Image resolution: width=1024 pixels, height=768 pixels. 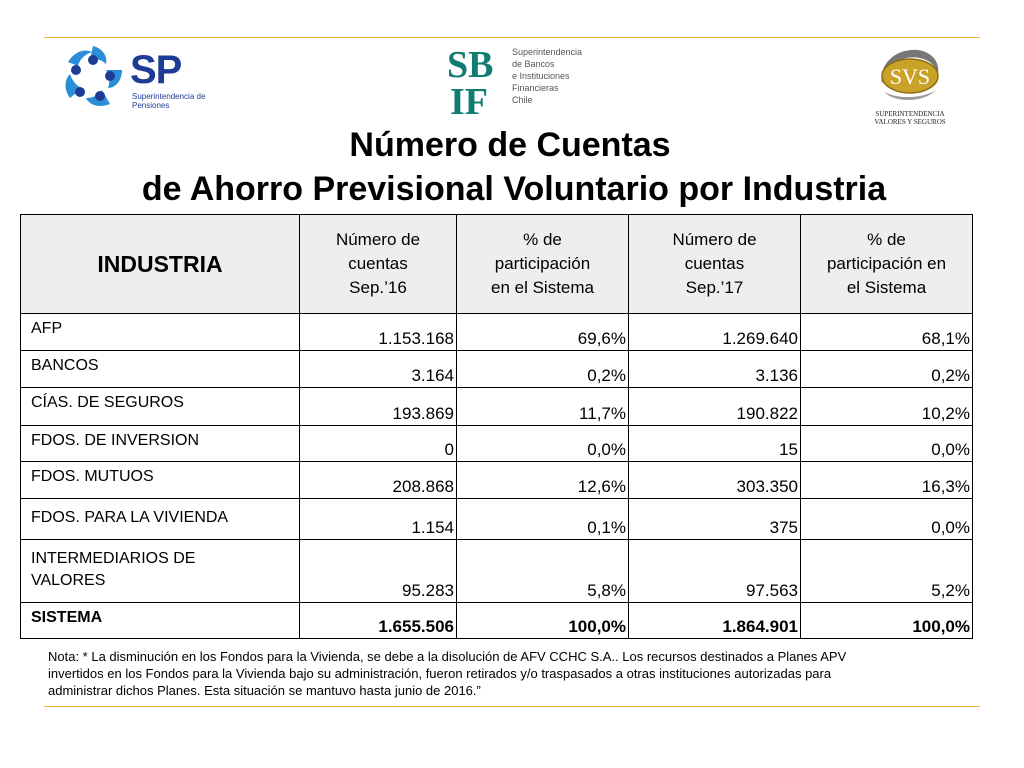 What do you see at coordinates (470, 65) in the screenshot?
I see `sbif-monogram-top: SB` at bounding box center [470, 65].